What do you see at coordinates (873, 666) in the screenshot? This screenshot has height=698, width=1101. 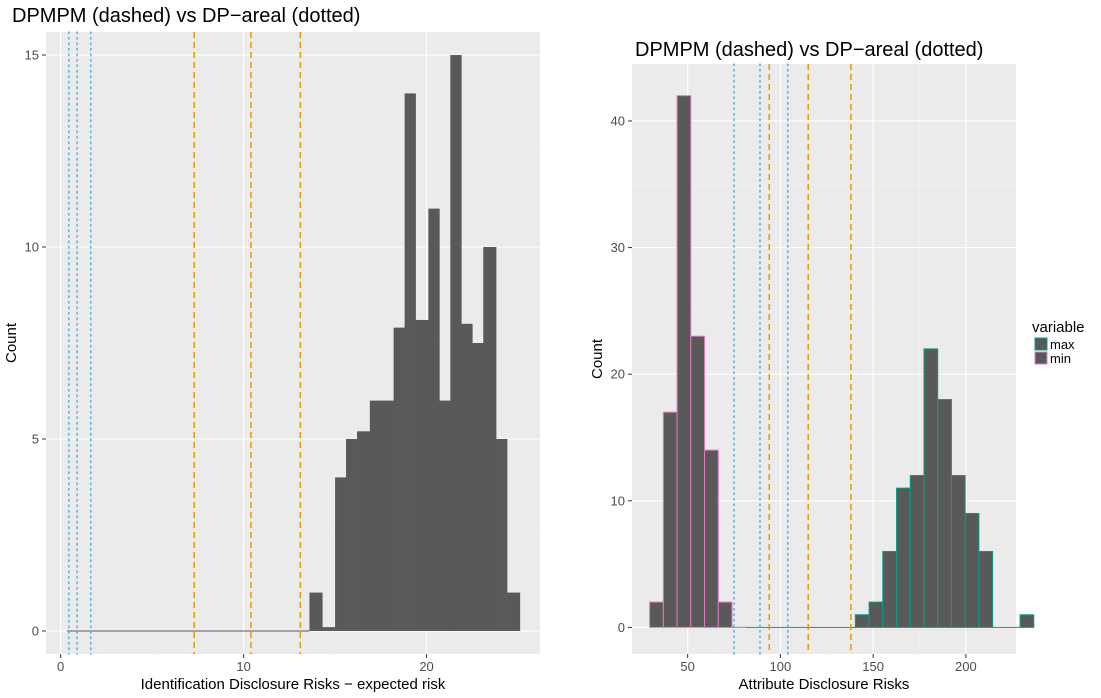 I see `x-tick-label: 150` at bounding box center [873, 666].